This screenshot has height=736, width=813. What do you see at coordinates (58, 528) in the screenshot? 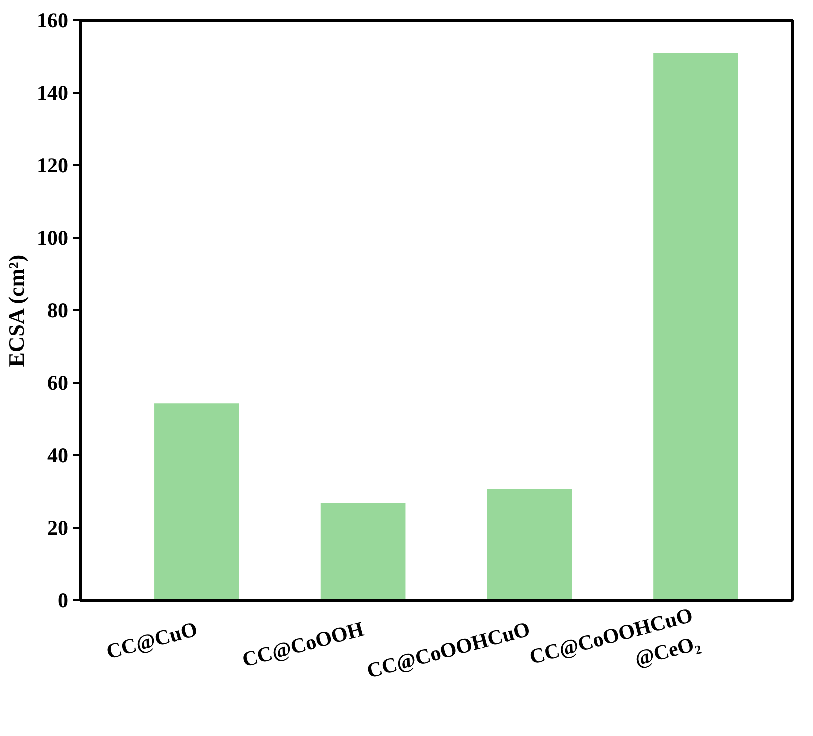
I see `y-tick-label: 20` at bounding box center [58, 528].